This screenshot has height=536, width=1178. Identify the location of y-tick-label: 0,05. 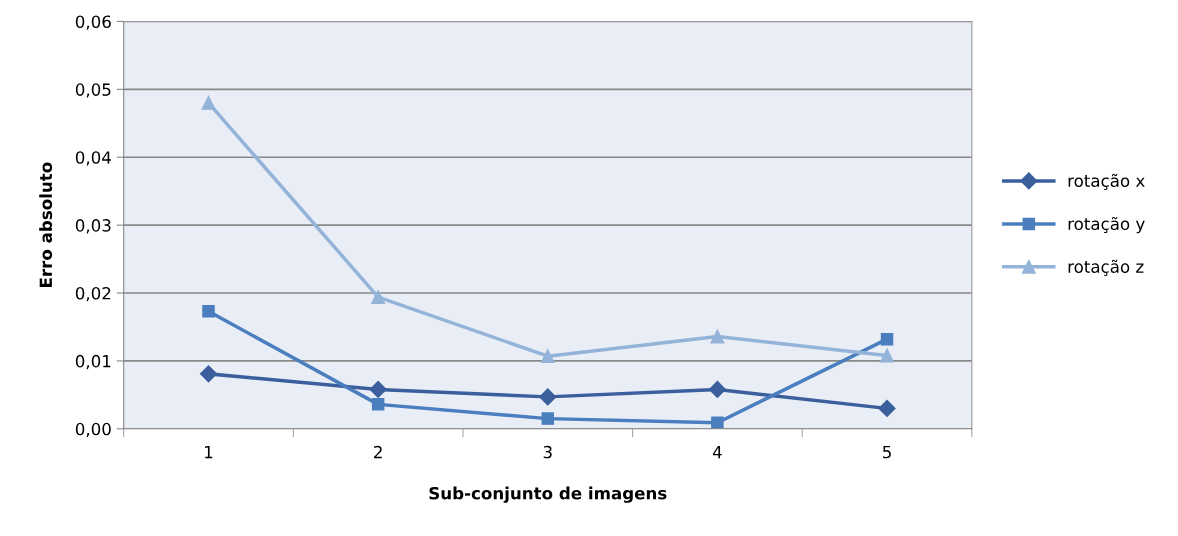
(93, 90).